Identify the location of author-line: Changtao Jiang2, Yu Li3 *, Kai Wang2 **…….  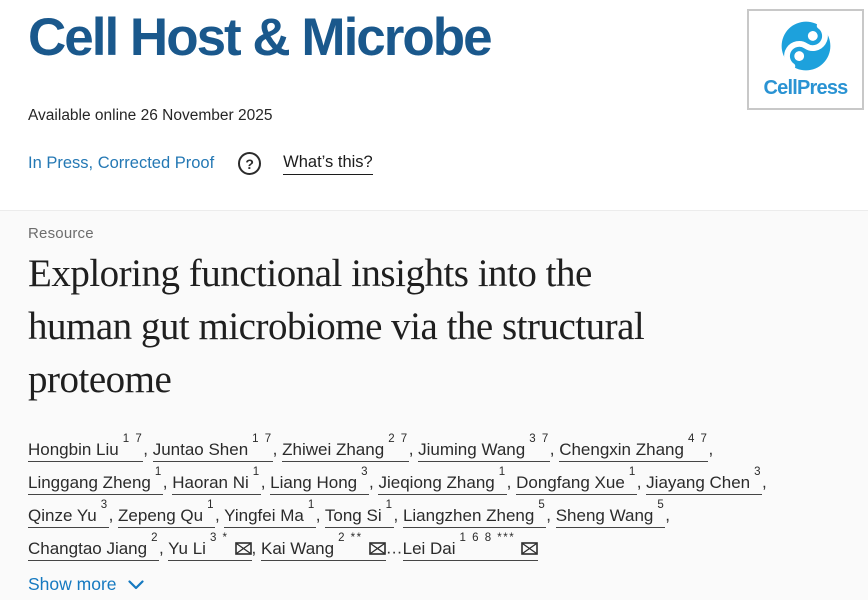
(434, 544).